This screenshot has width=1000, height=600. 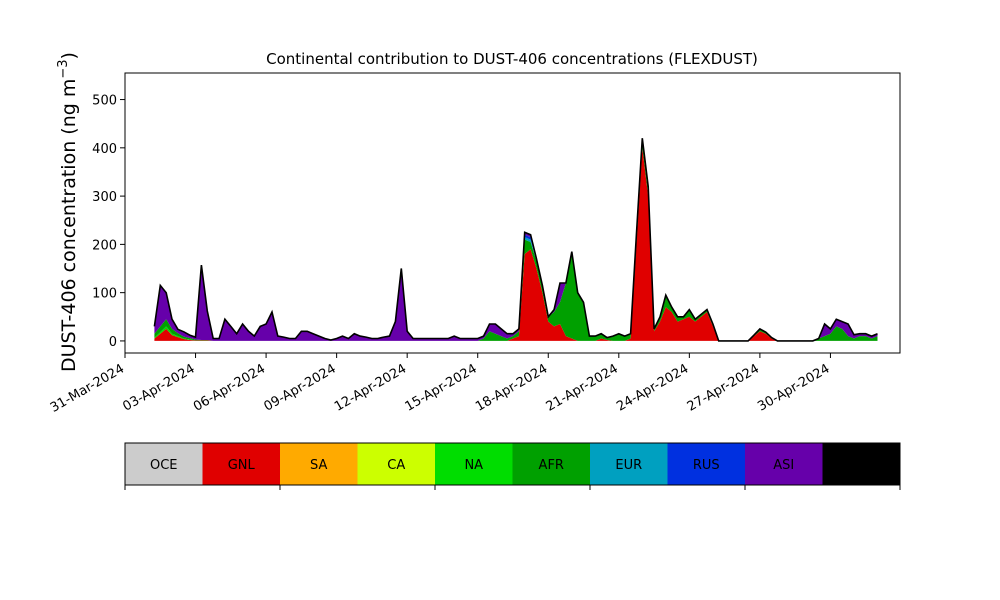 I want to click on legend-swatch-rus, so click(x=706, y=464).